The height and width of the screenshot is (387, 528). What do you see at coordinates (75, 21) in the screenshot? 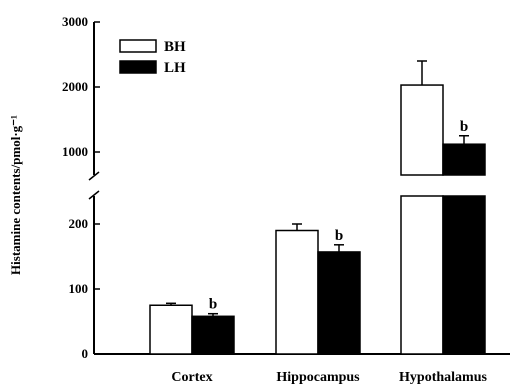
I see `y-tick-label: 3000` at bounding box center [75, 21].